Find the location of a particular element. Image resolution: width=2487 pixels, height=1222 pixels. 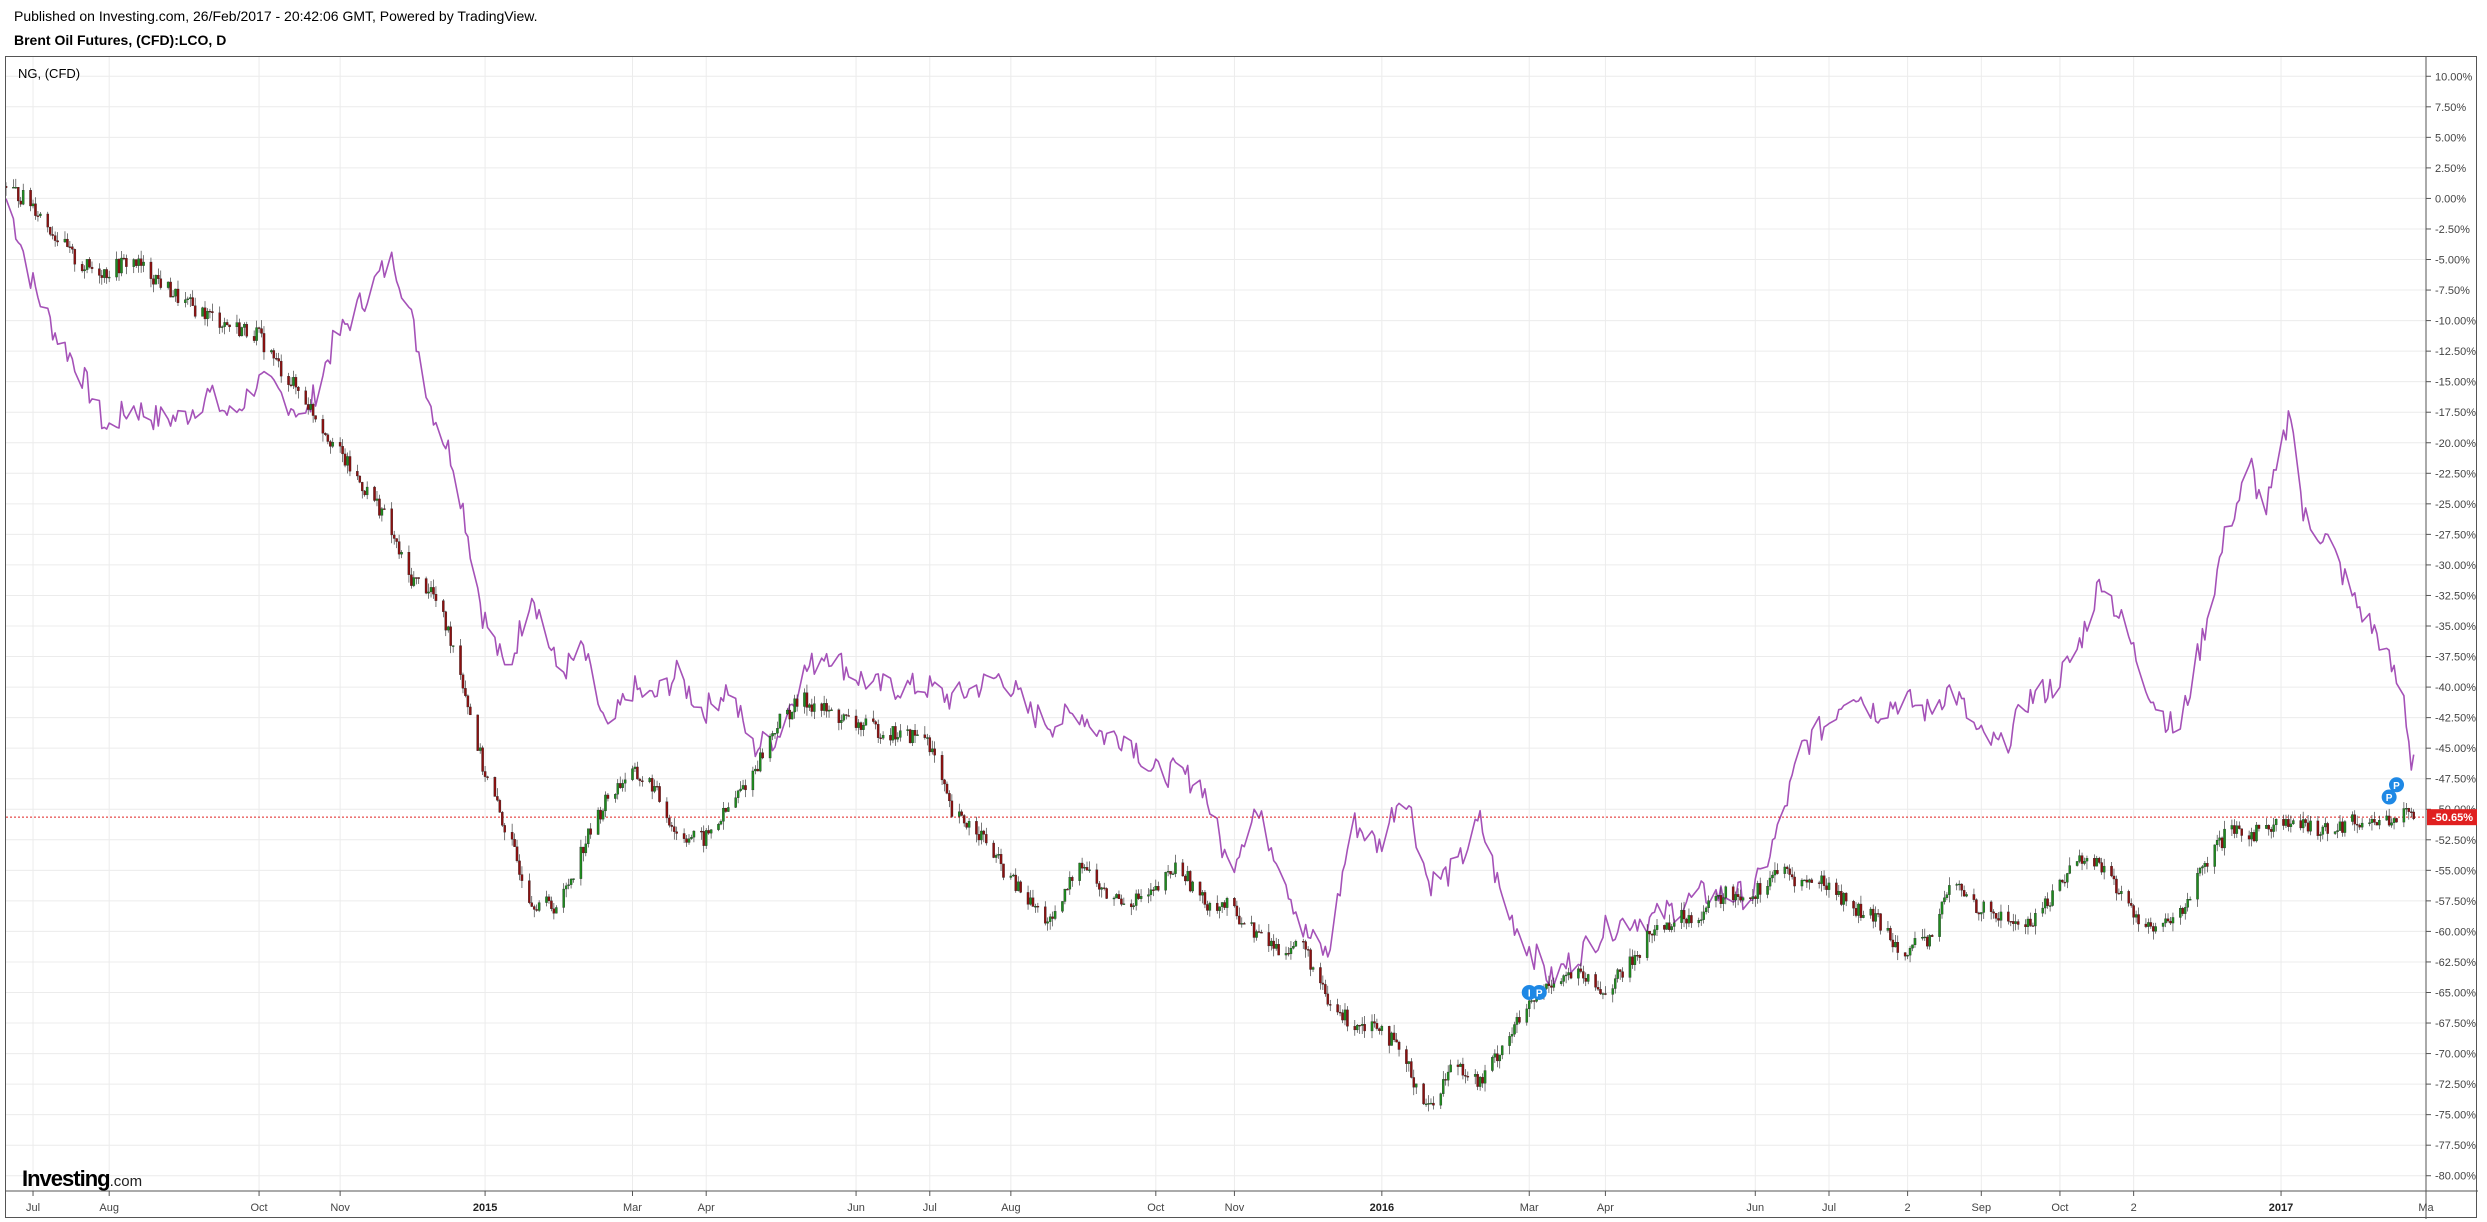

x-tick-label: Nov is located at coordinates (340, 1208).